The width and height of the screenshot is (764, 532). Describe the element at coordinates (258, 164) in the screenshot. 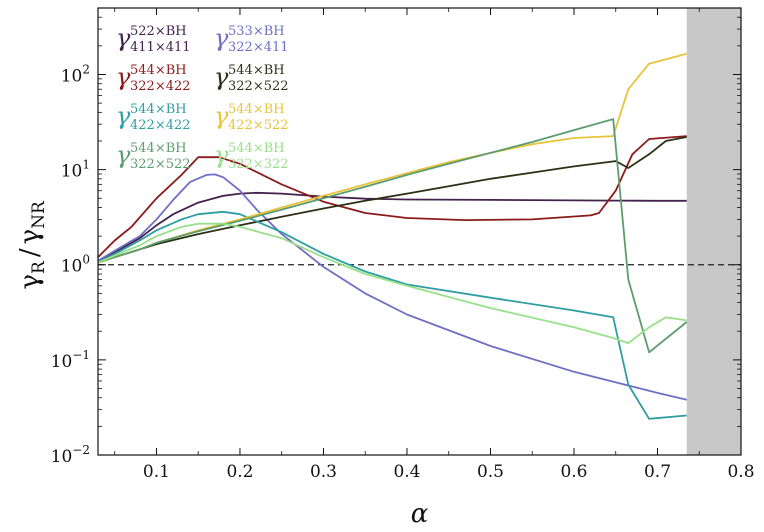

I see `legend-subscript: 322×322` at that location.